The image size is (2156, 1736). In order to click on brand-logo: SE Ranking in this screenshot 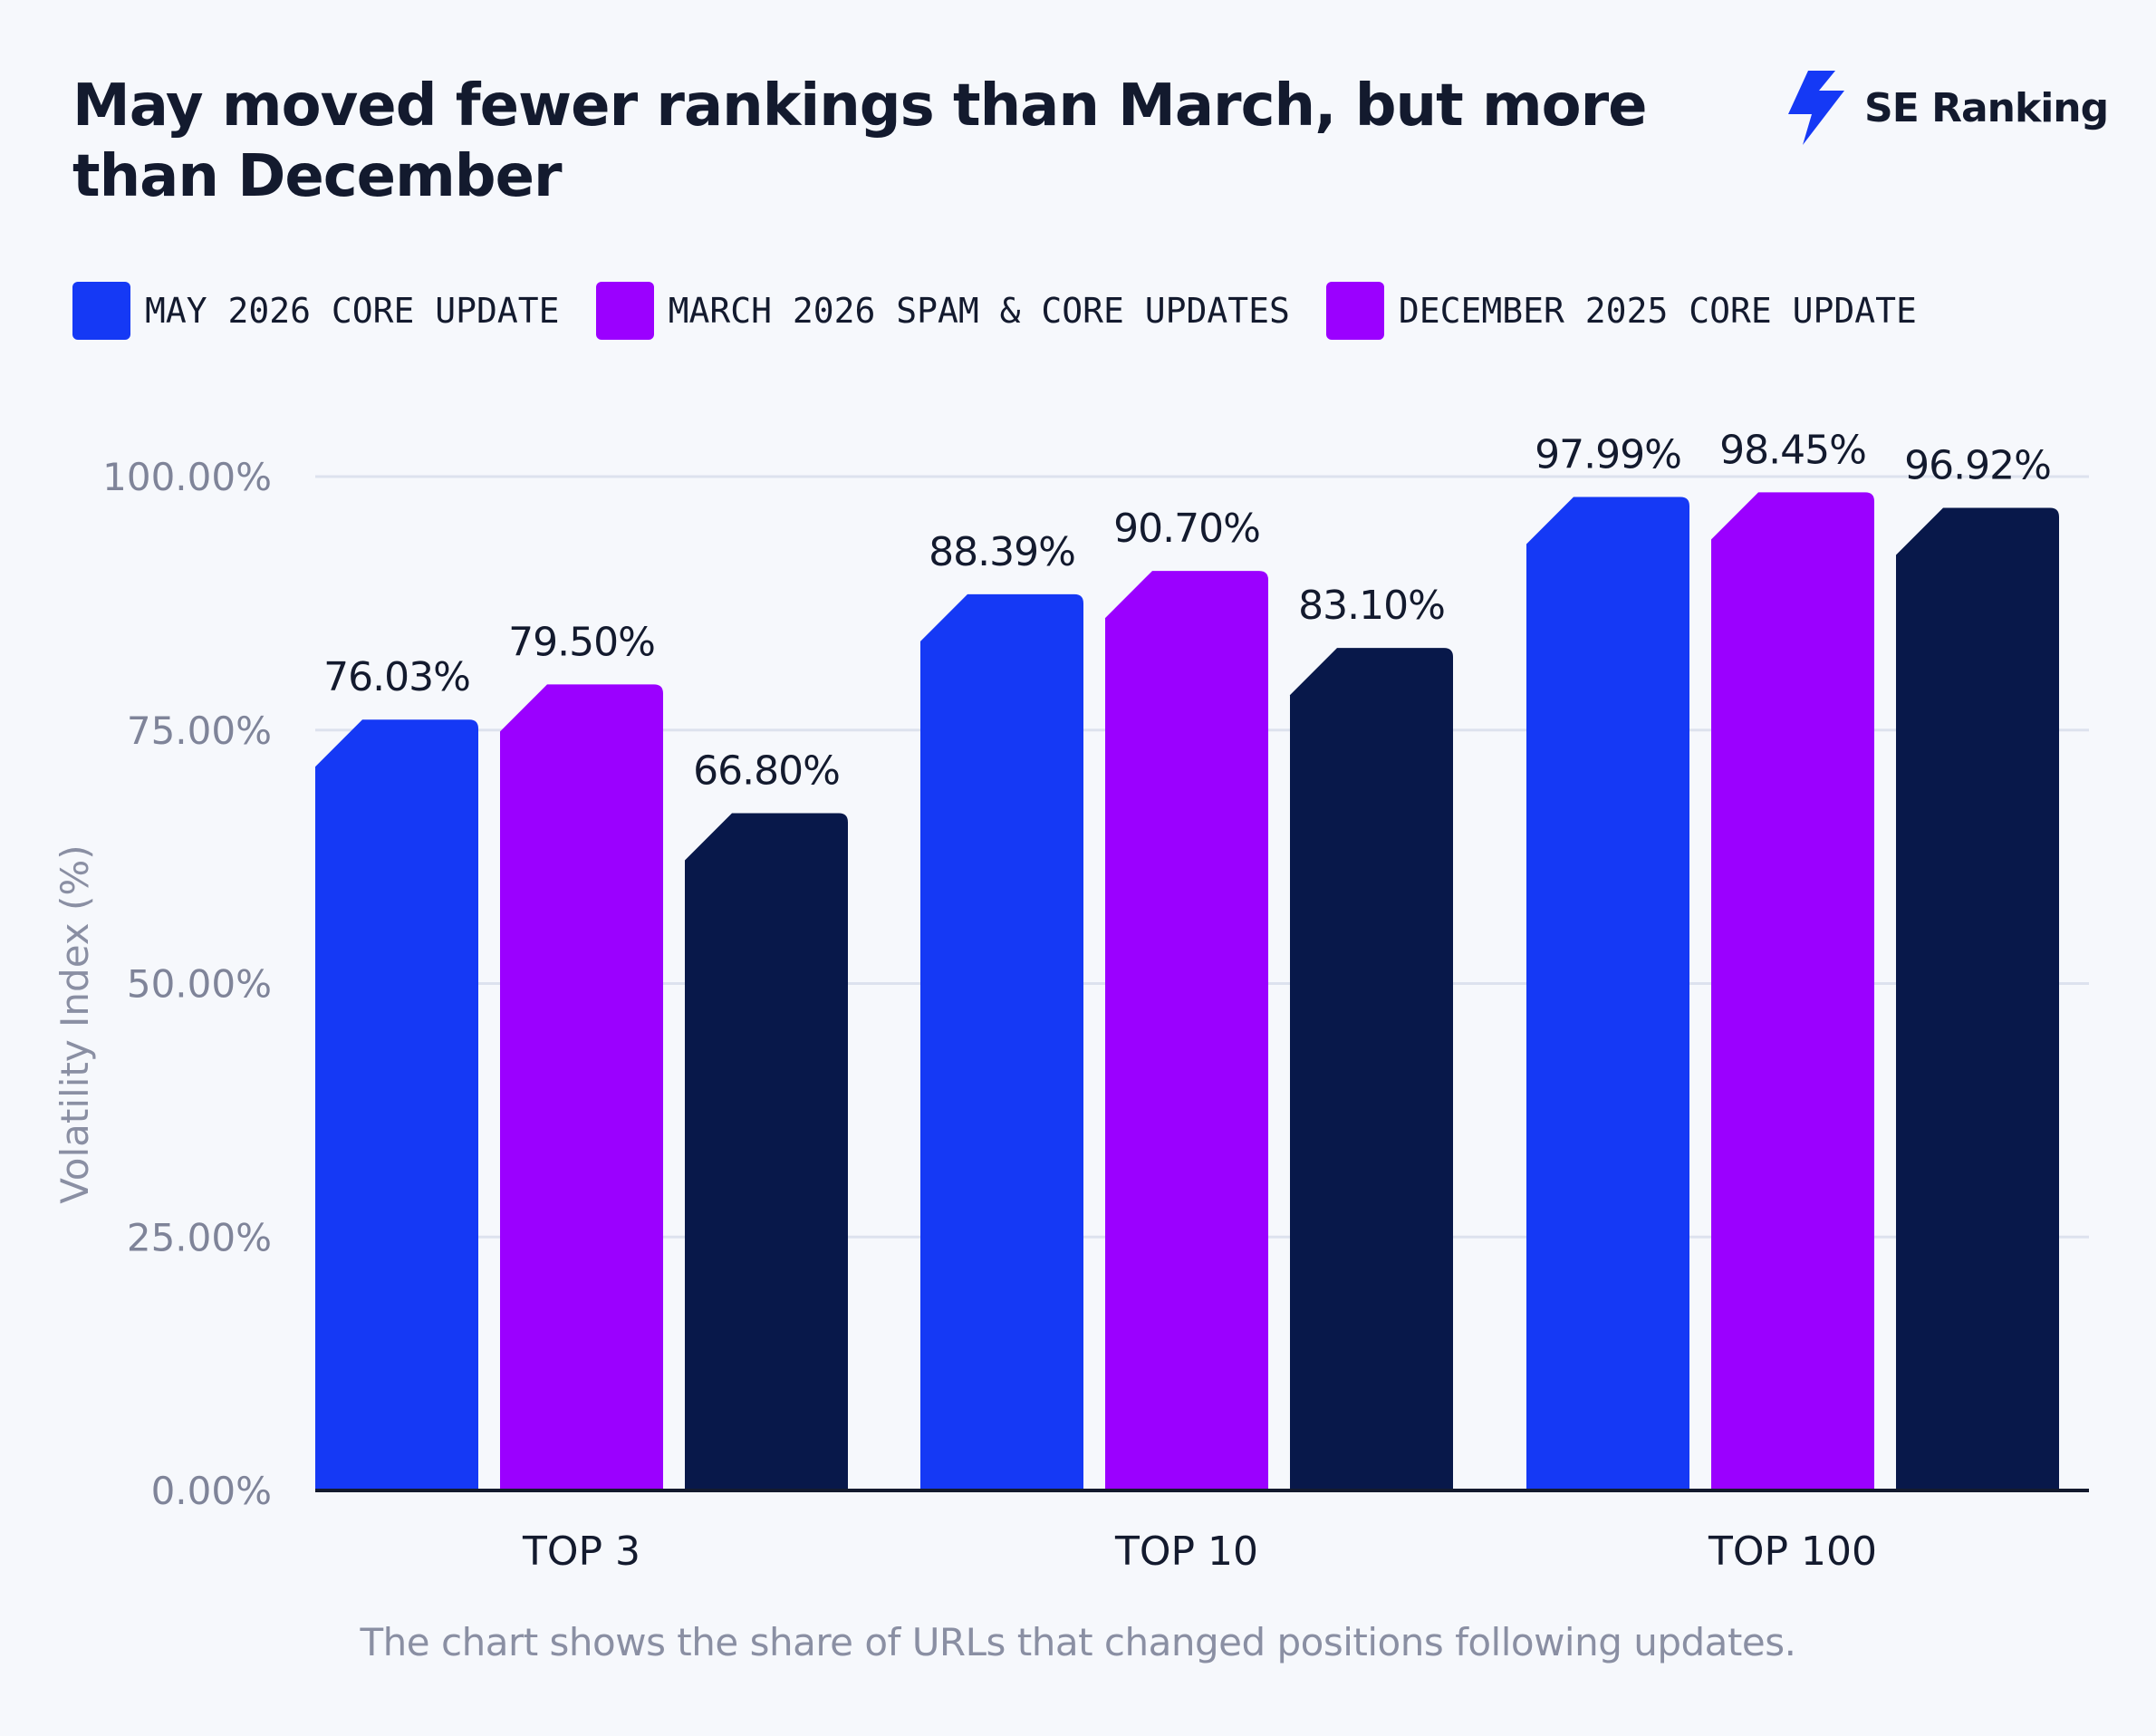, I will do `click(1947, 108)`.